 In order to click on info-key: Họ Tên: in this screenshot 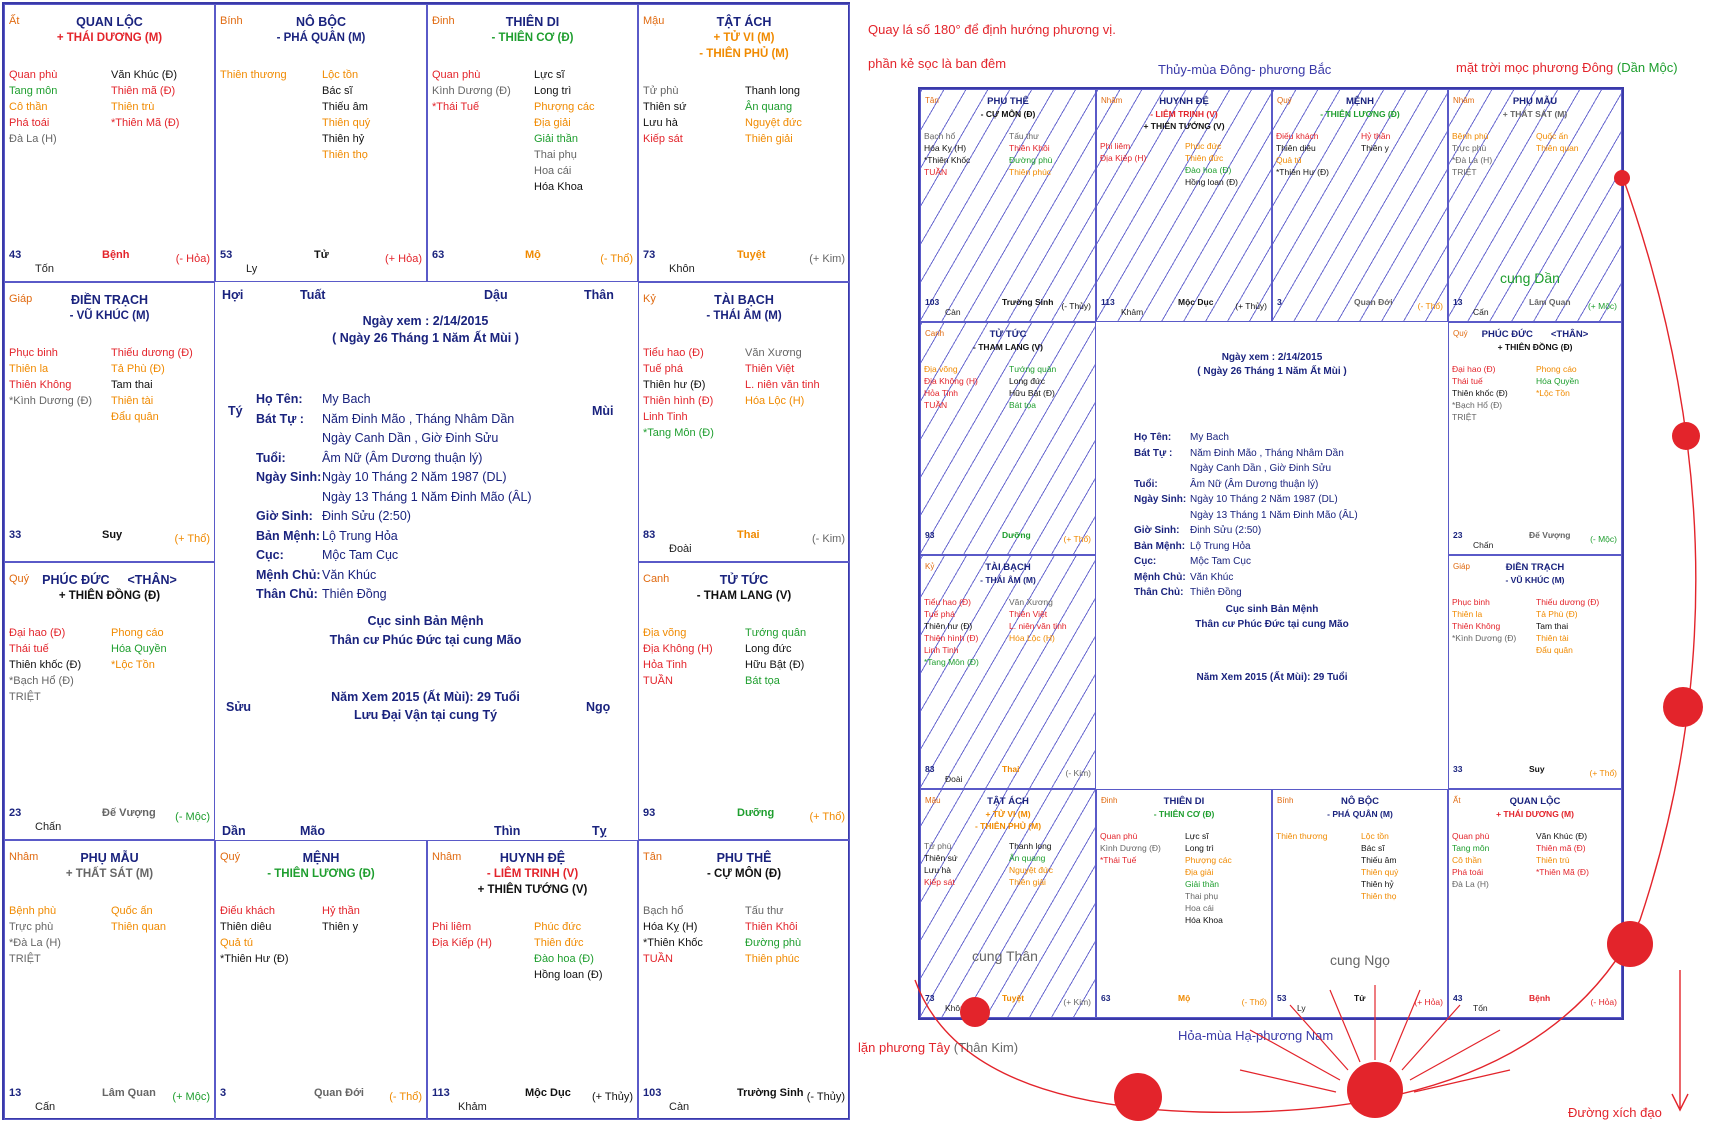, I will do `click(279, 399)`.